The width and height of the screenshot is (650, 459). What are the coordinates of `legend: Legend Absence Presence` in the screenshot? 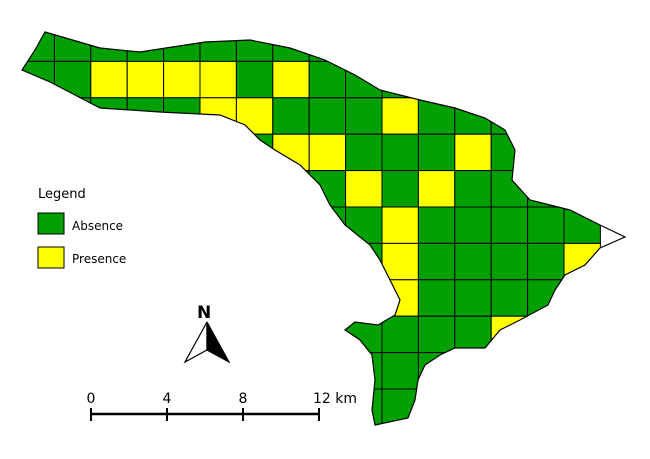 It's located at (81, 228).